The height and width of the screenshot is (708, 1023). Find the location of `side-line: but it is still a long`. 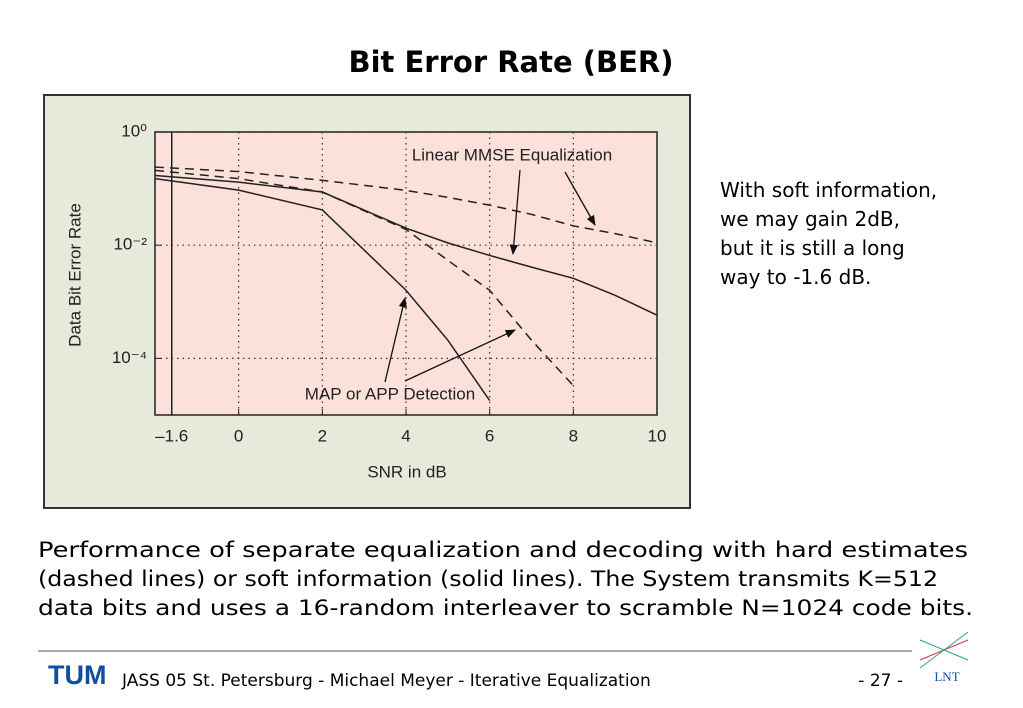

side-line: but it is still a long is located at coordinates (812, 248).